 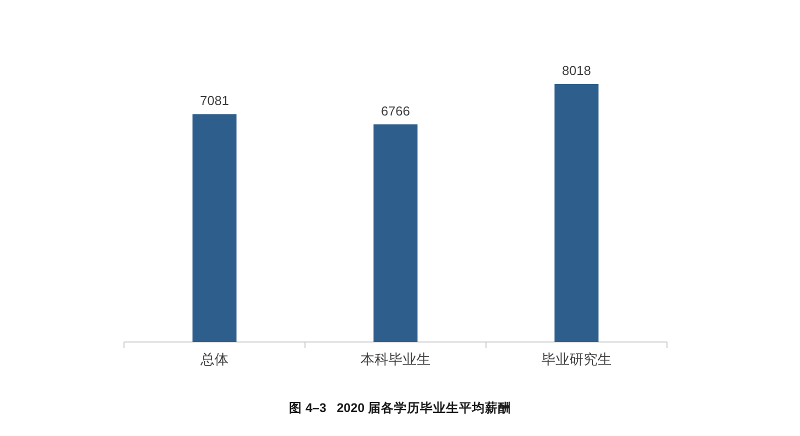 I want to click on text: 图 4–3 2020 届各学历毕业生平均薪酬, so click(x=400, y=407).